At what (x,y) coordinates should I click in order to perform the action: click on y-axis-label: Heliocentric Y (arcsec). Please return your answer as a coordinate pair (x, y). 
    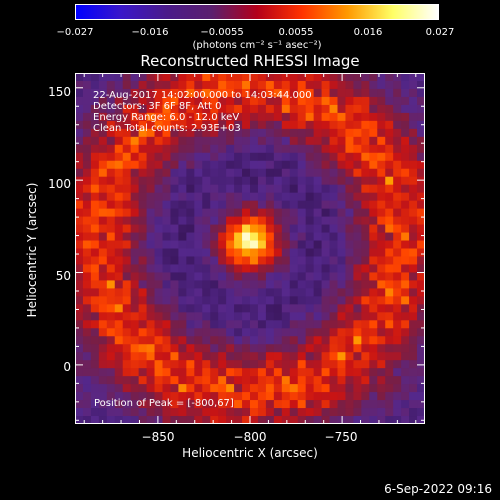
    Looking at the image, I should click on (32, 250).